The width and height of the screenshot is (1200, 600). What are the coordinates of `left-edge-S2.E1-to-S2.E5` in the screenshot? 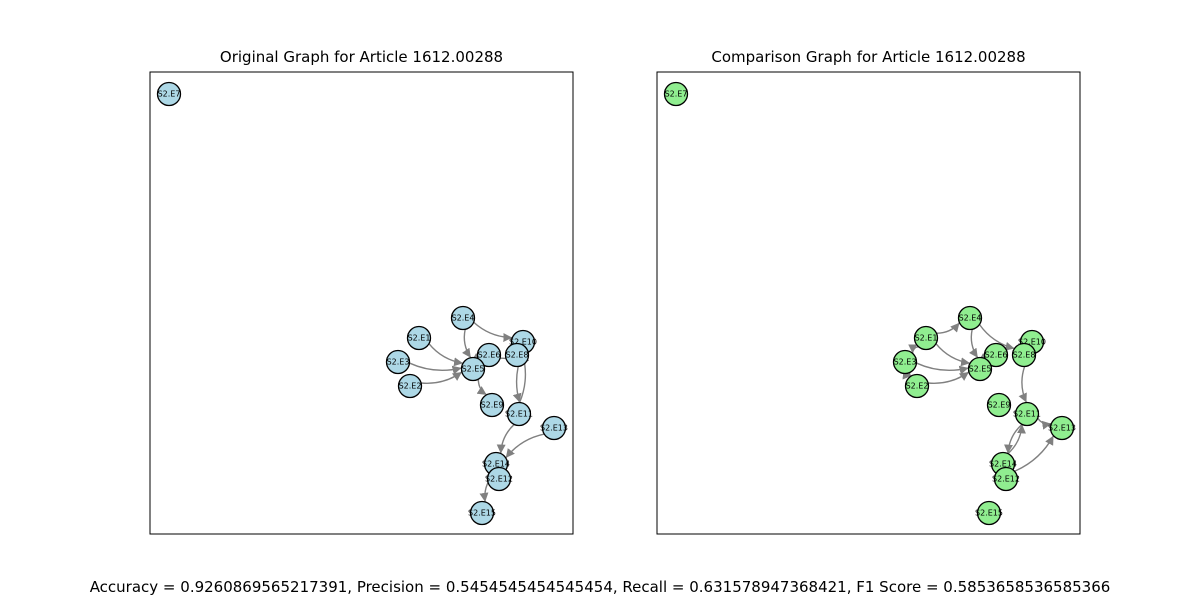 It's located at (446, 355).